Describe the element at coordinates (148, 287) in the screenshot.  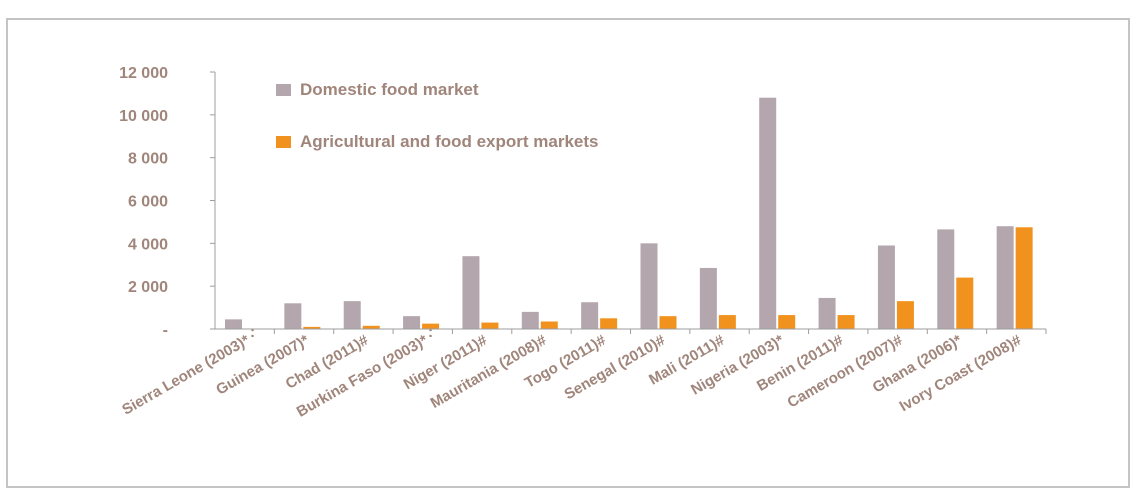
I see `y-tick-label: 2 000` at that location.